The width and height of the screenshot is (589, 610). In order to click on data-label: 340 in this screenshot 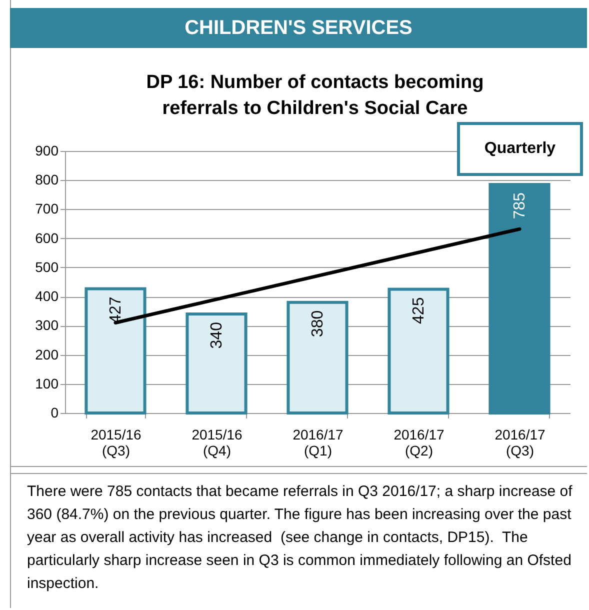, I will do `click(217, 335)`.